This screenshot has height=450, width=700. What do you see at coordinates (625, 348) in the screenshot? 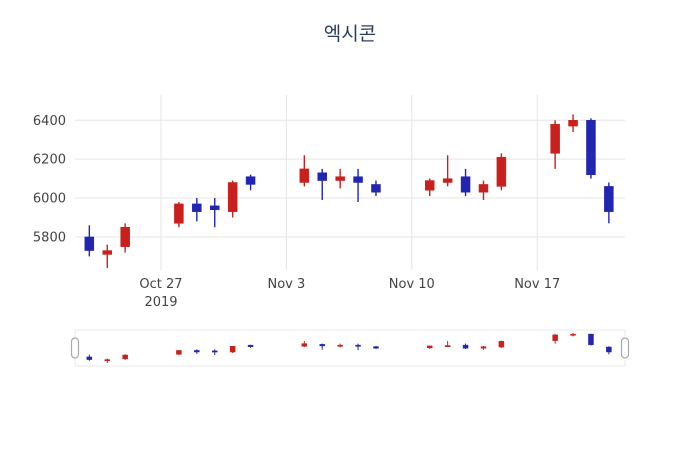
I see `rangeslider-handle-right` at bounding box center [625, 348].